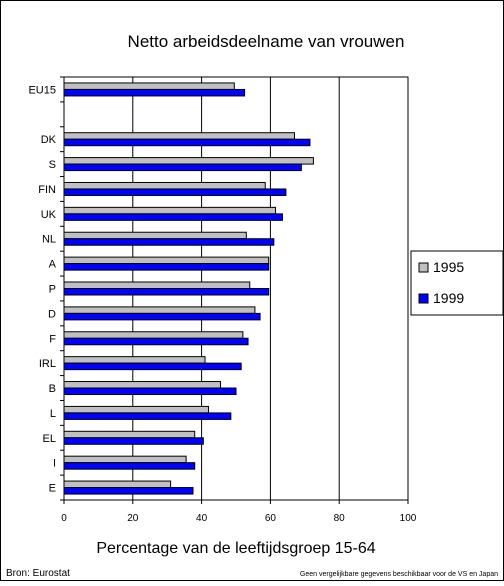  I want to click on bar-1999-F, so click(156, 341).